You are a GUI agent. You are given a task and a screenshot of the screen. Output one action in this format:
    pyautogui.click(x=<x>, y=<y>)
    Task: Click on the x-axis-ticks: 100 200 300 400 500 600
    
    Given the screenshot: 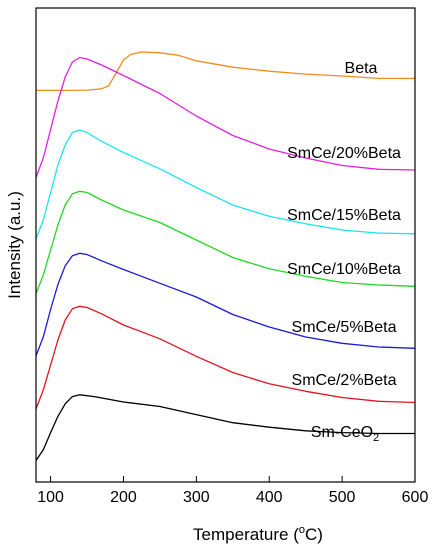 What is the action you would take?
    pyautogui.click(x=232, y=491)
    